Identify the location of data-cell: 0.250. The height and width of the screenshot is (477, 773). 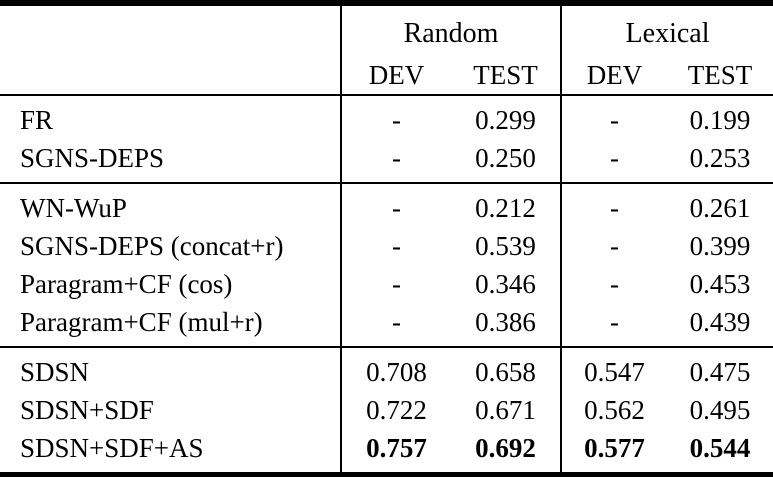
(505, 157).